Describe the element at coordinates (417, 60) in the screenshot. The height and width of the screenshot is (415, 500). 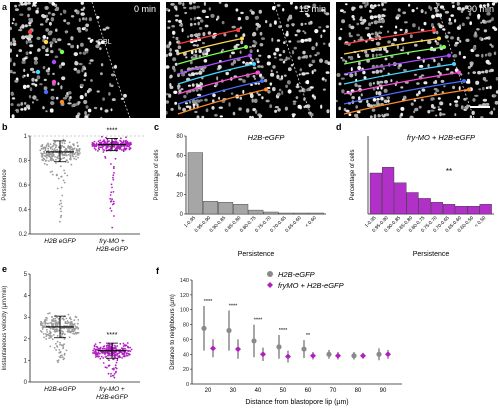
I see `microscopy-frame-90min: 90 min` at that location.